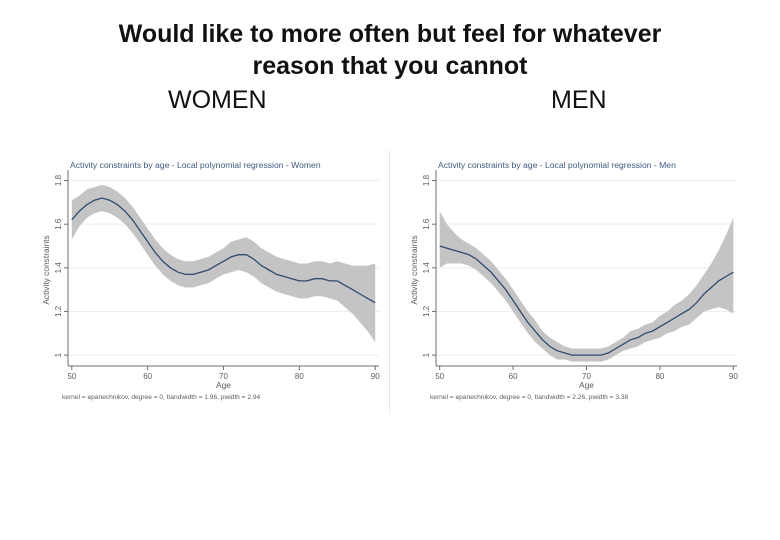 This screenshot has width=780, height=540. Describe the element at coordinates (426, 224) in the screenshot. I see `men-ytick-label-3: 1.6` at that location.